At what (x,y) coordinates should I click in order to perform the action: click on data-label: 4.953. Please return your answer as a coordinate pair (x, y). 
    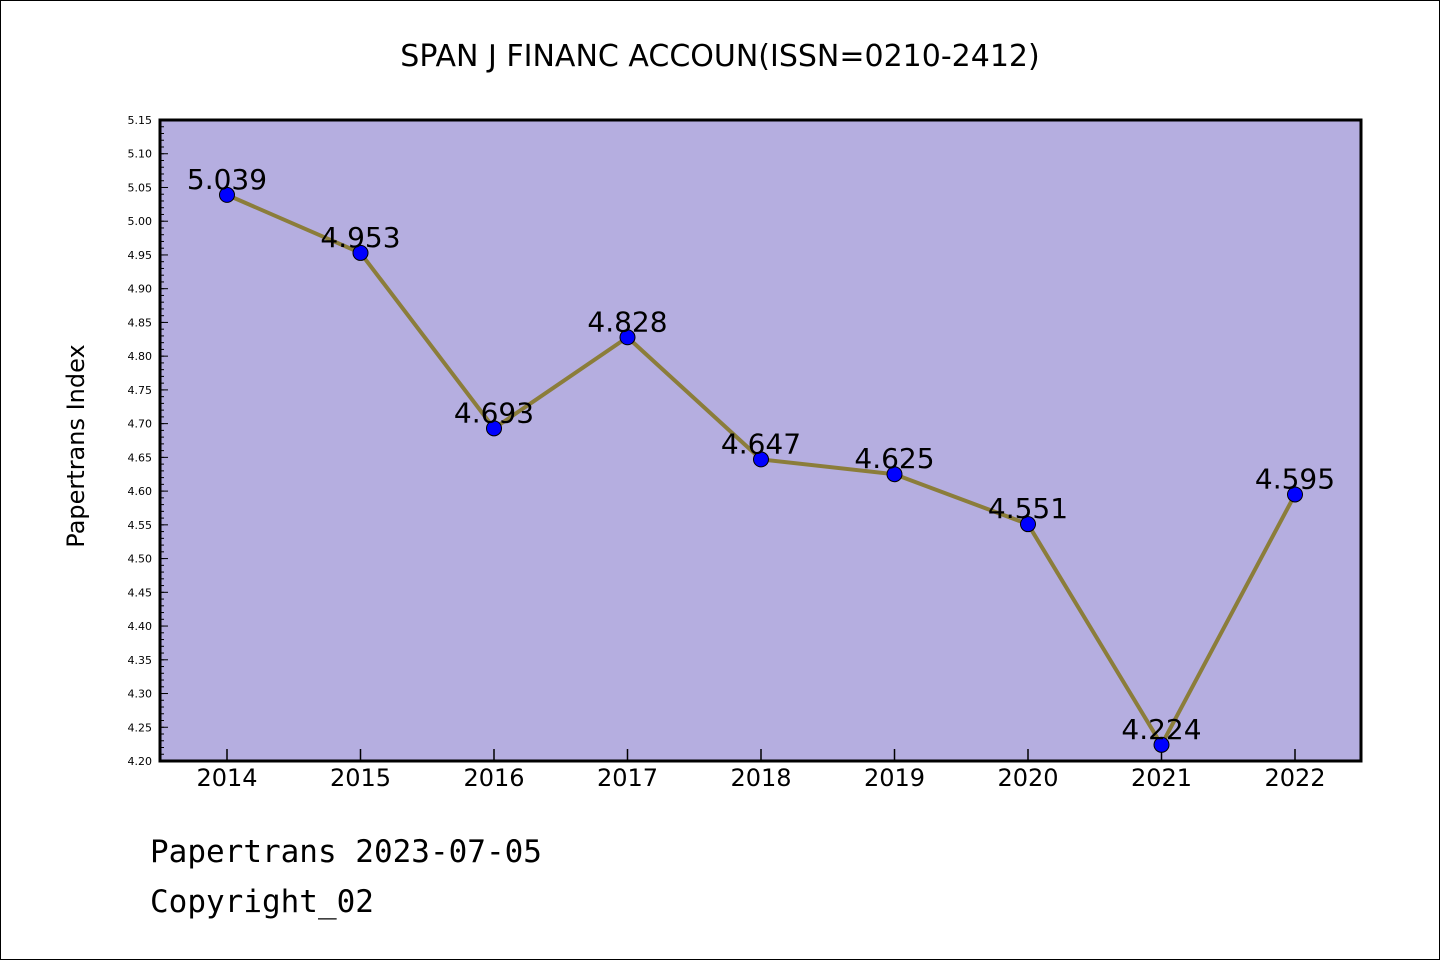
    Looking at the image, I should click on (360, 237).